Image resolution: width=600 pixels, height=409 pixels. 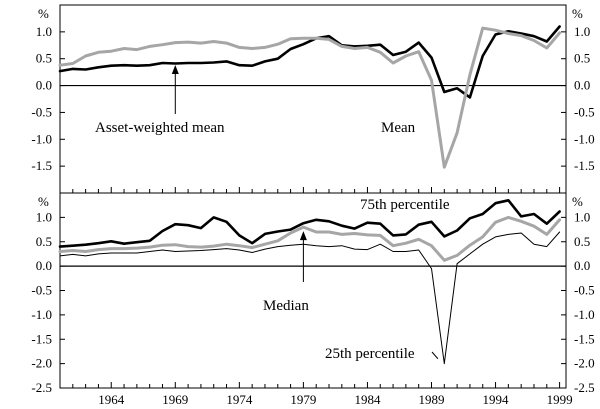 What do you see at coordinates (431, 399) in the screenshot?
I see `x-tick-label-1989: 1989` at bounding box center [431, 399].